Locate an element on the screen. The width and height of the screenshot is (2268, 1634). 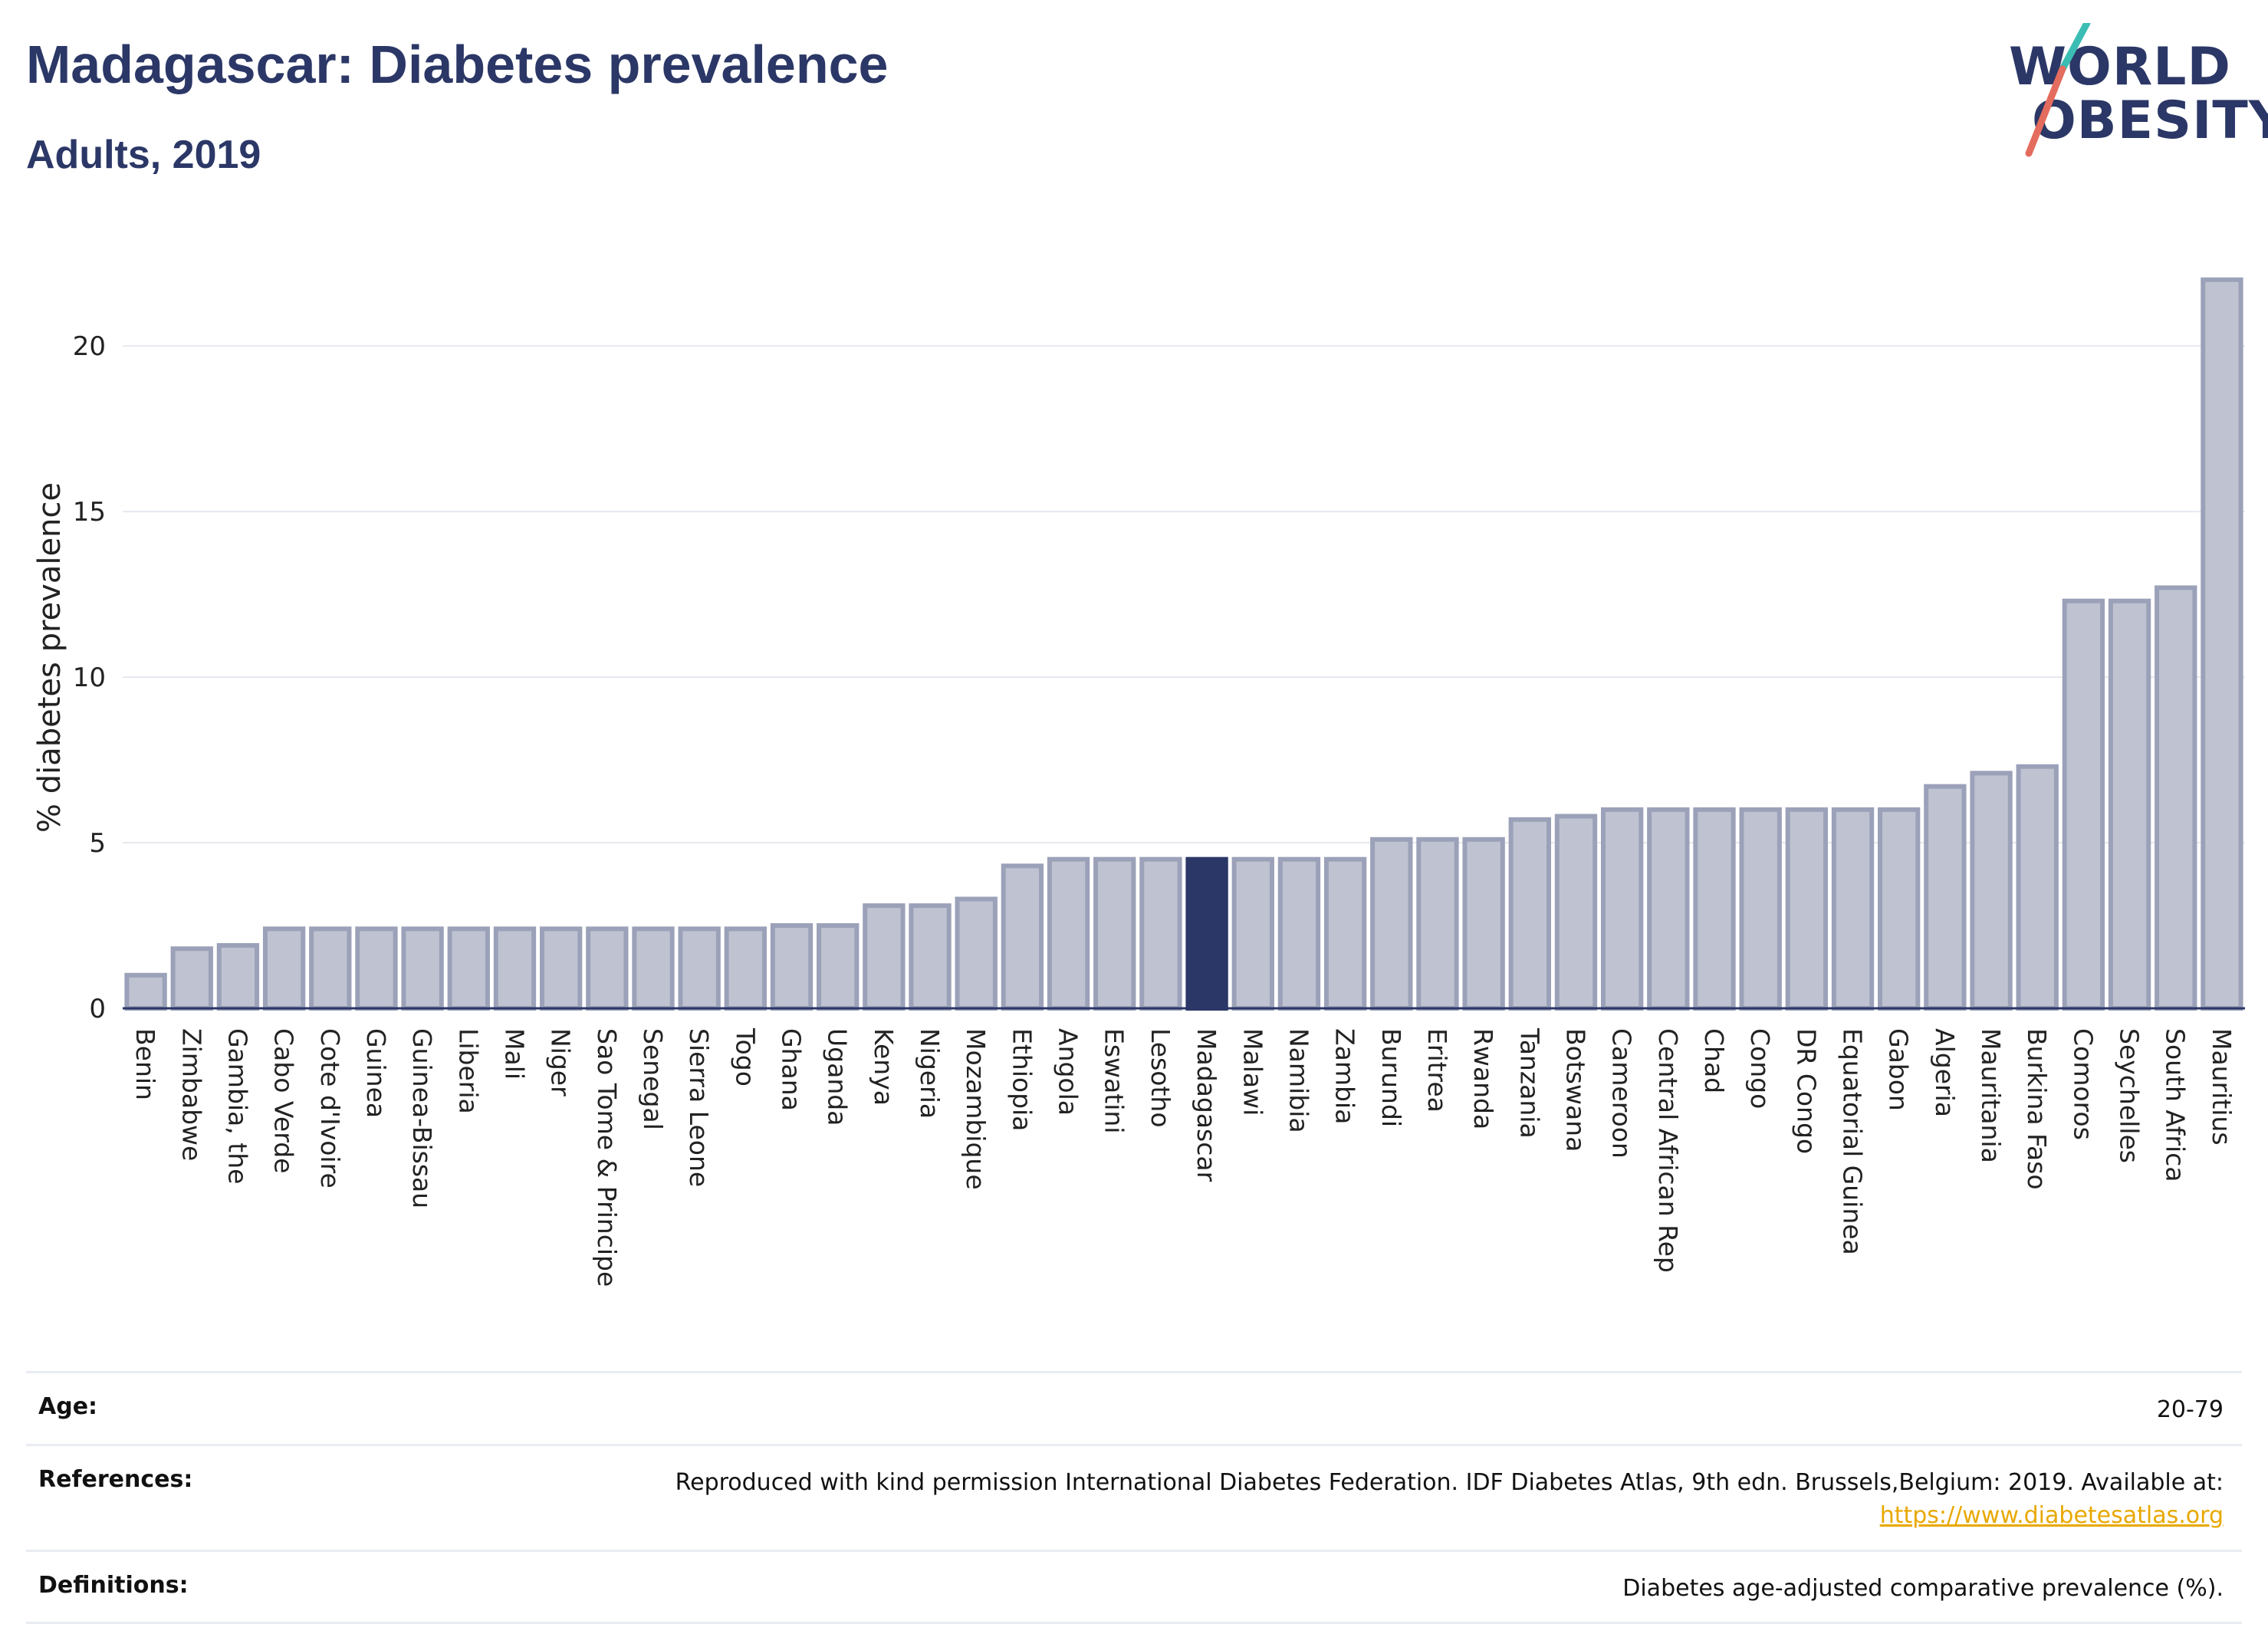
x-tick-label: Guinea-Bissau is located at coordinates (422, 1118).